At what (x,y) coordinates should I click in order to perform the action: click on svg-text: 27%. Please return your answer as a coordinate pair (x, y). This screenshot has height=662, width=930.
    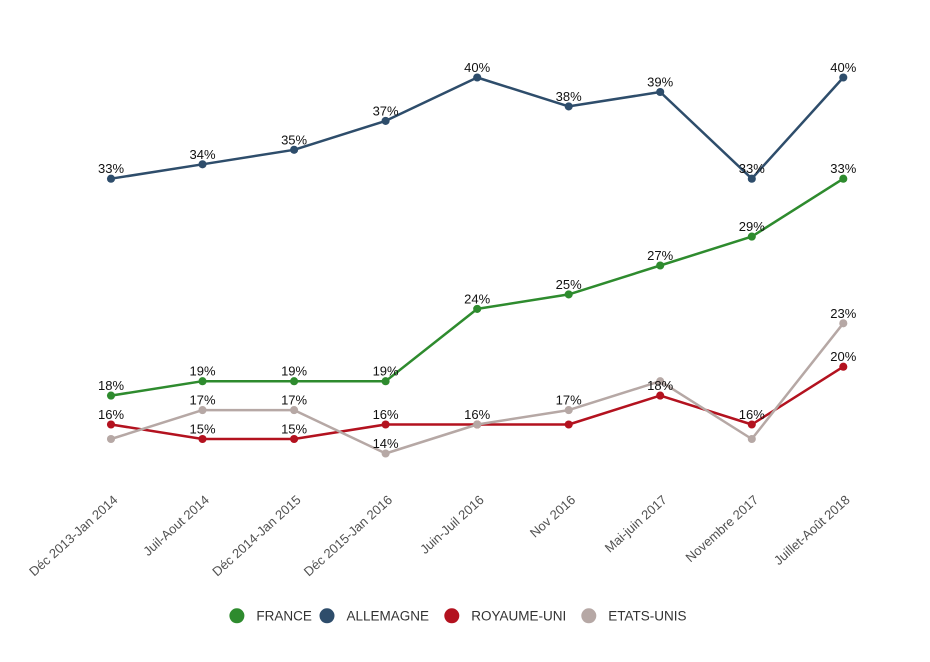
    Looking at the image, I should click on (660, 255).